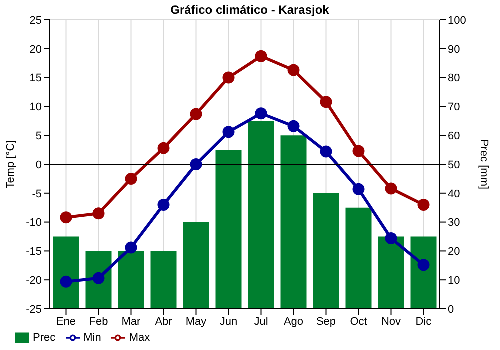  Describe the element at coordinates (36, 78) in the screenshot. I see `y-tick-label: 15` at that location.